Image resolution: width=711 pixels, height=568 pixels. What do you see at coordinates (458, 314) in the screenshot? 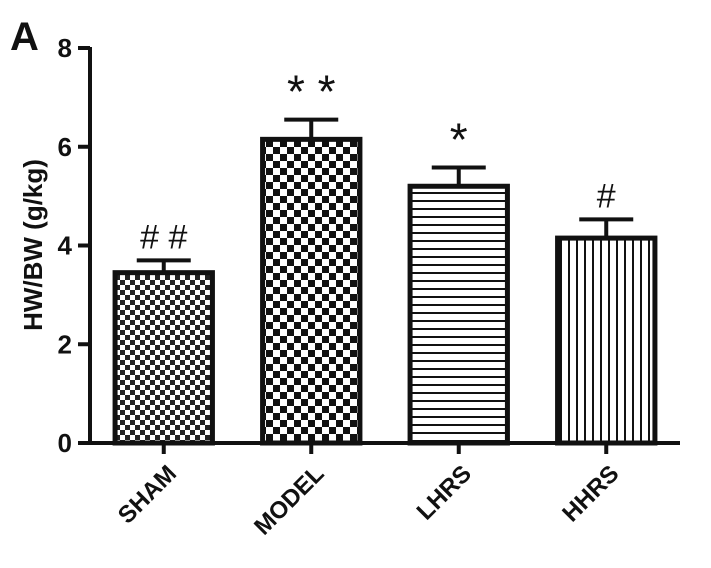
I see `bar-lhrs` at bounding box center [458, 314].